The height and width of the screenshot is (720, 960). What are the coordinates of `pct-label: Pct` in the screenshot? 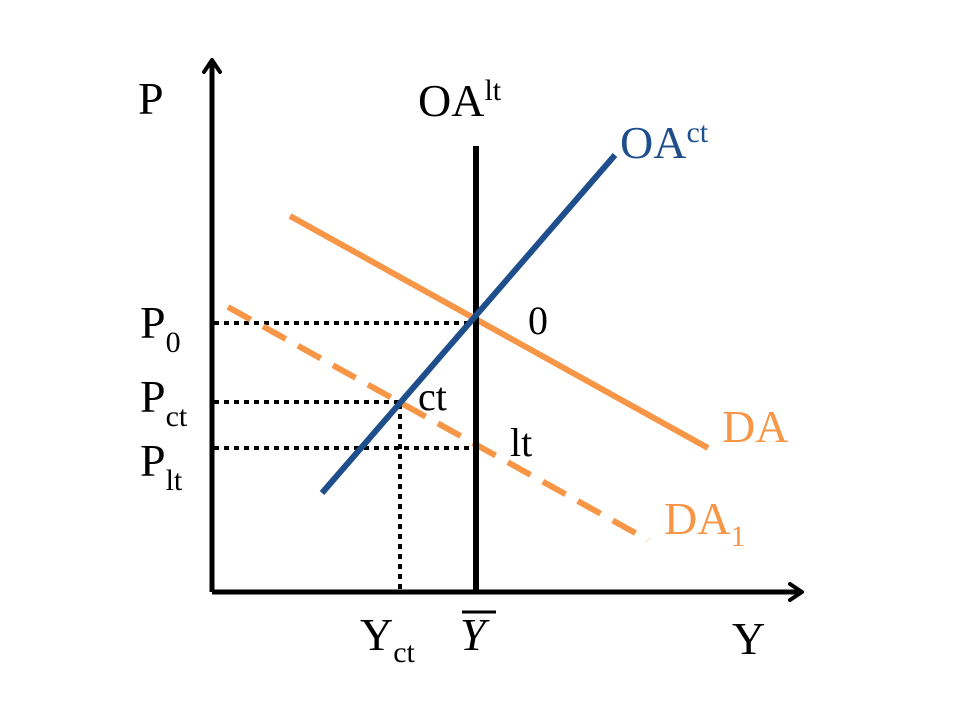 It's located at (164, 402).